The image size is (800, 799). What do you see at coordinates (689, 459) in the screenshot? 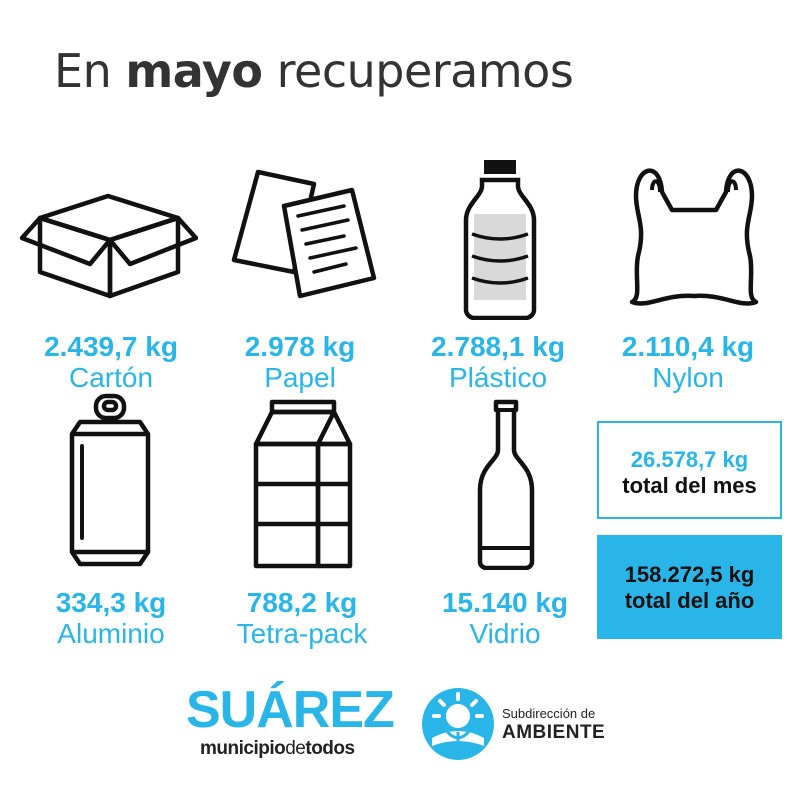
I see `month-total-kg: 26.578,7 kg` at bounding box center [689, 459].